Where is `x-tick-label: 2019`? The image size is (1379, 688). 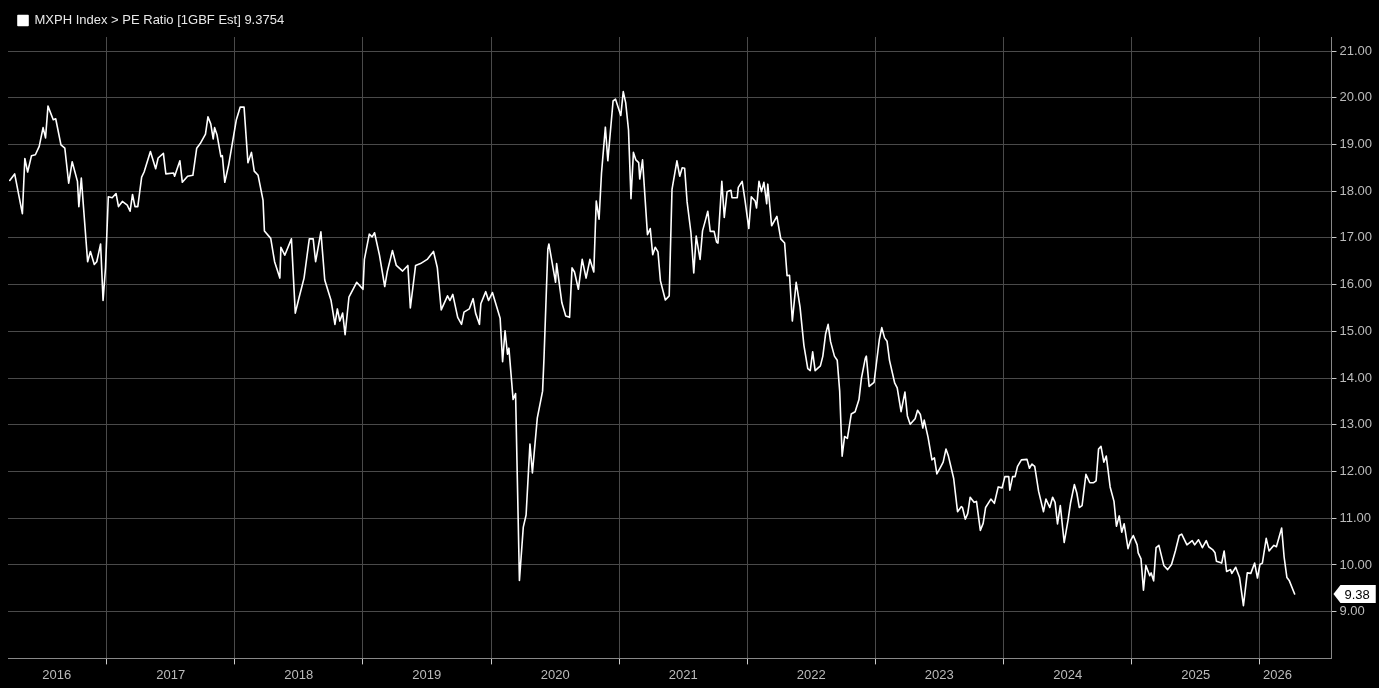 x-tick-label: 2019 is located at coordinates (427, 674).